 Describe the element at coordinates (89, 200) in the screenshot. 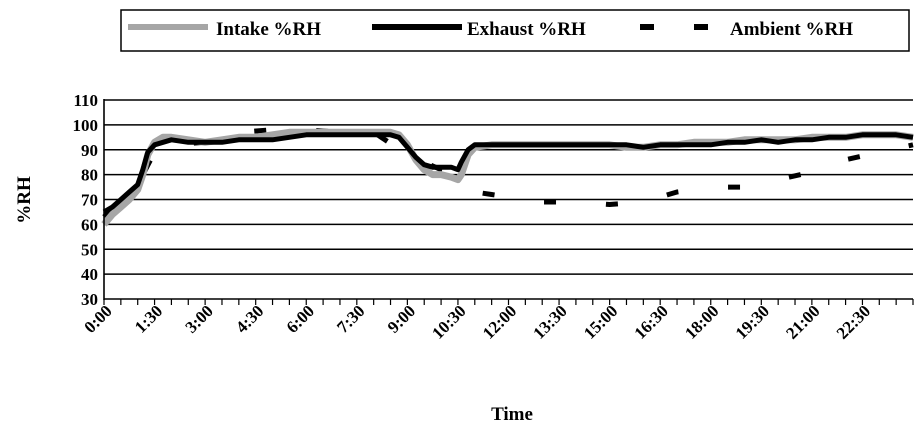

I see `y-tick-label-70: 70` at that location.